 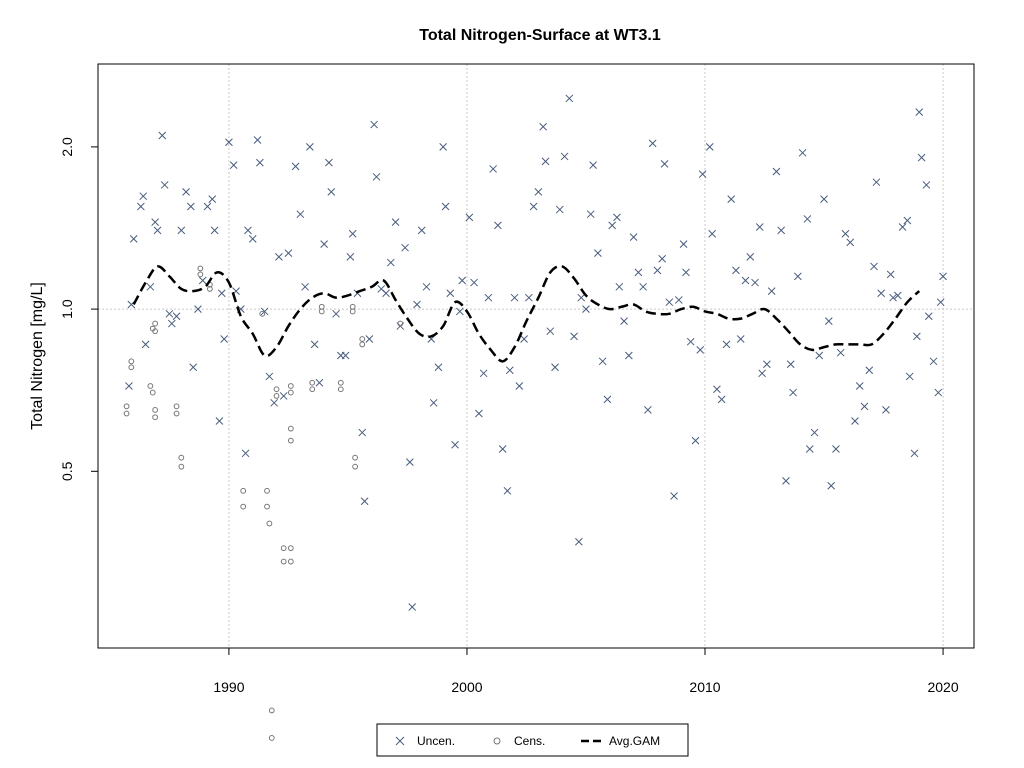 I want to click on y-axis-label: Total Nitrogen [mg/L], so click(x=37, y=356).